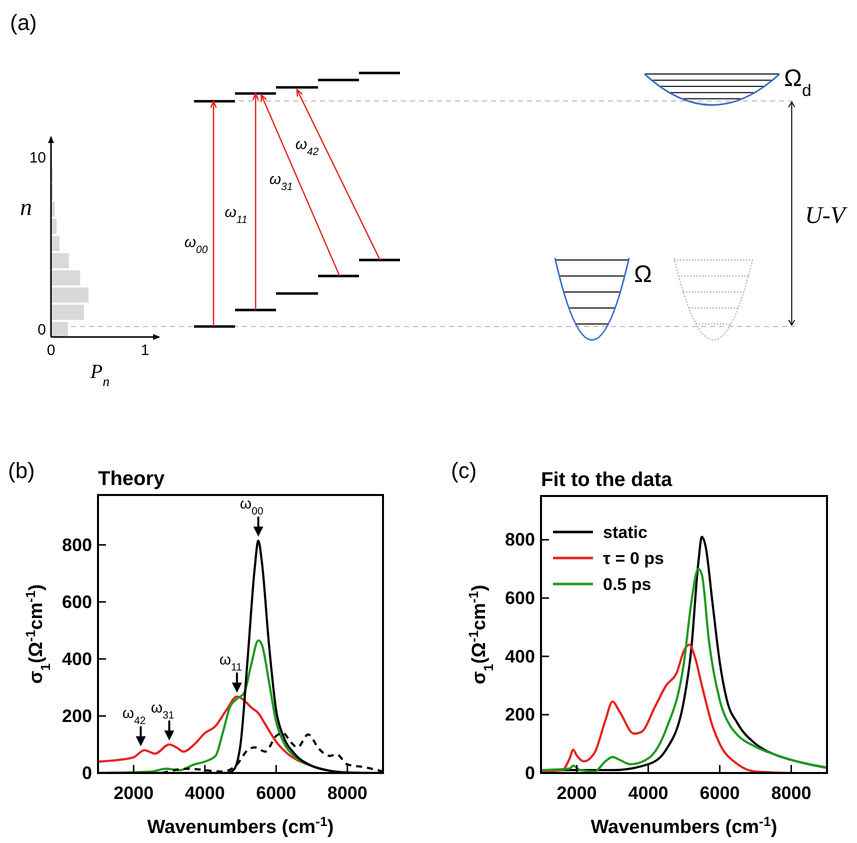 Image resolution: width=857 pixels, height=843 pixels. I want to click on text: U-V, so click(826, 216).